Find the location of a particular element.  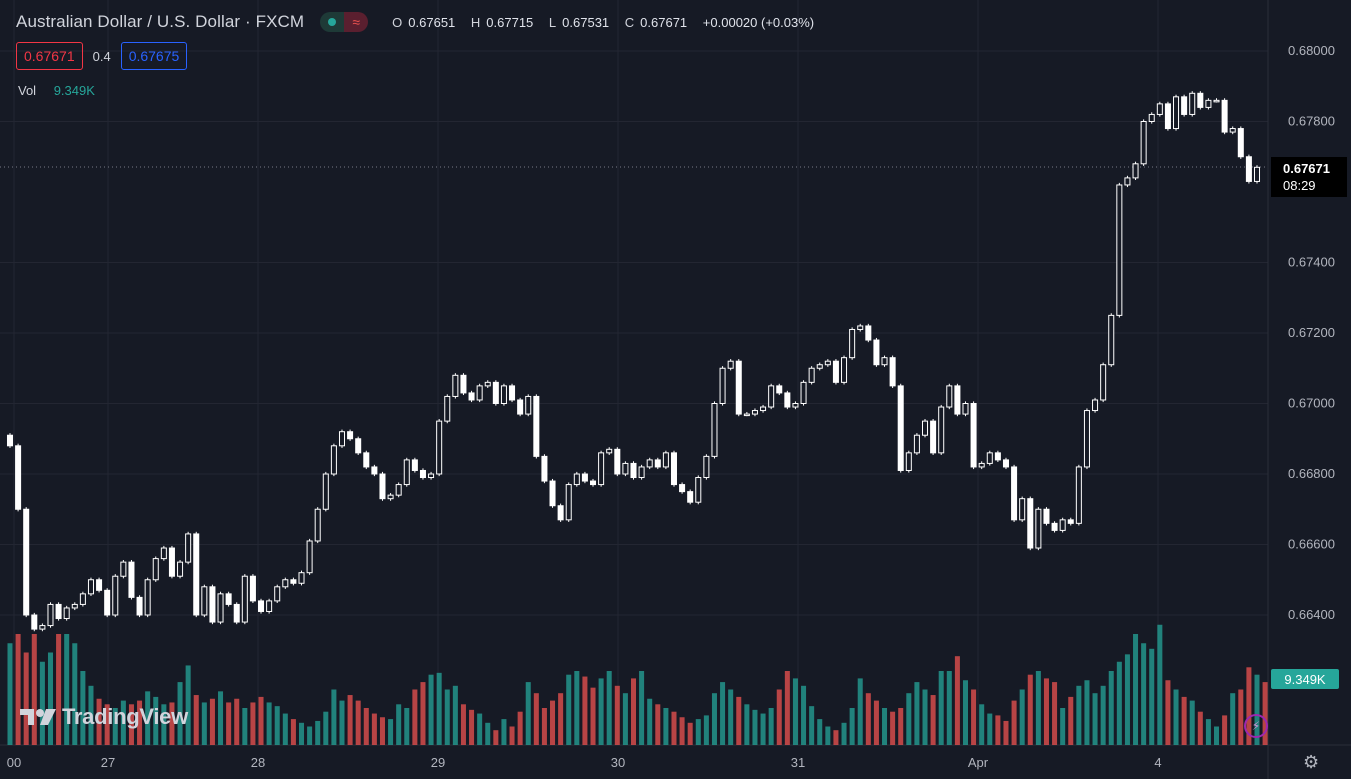

x-tick-label: 30 is located at coordinates (618, 762).